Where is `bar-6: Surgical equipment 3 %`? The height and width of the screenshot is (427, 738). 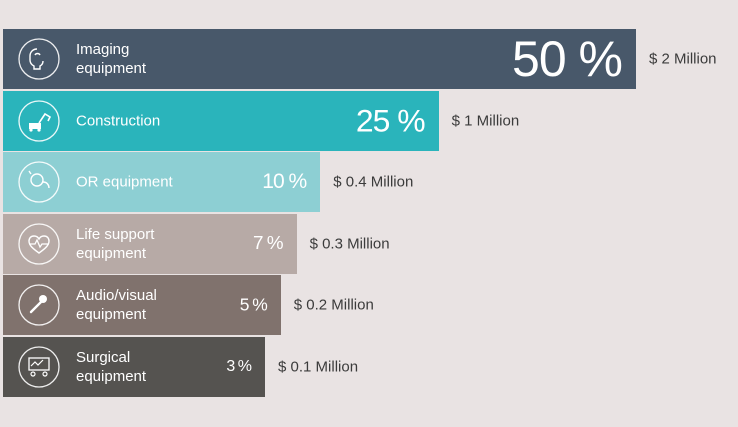 bar-6: Surgical equipment 3 % is located at coordinates (134, 366).